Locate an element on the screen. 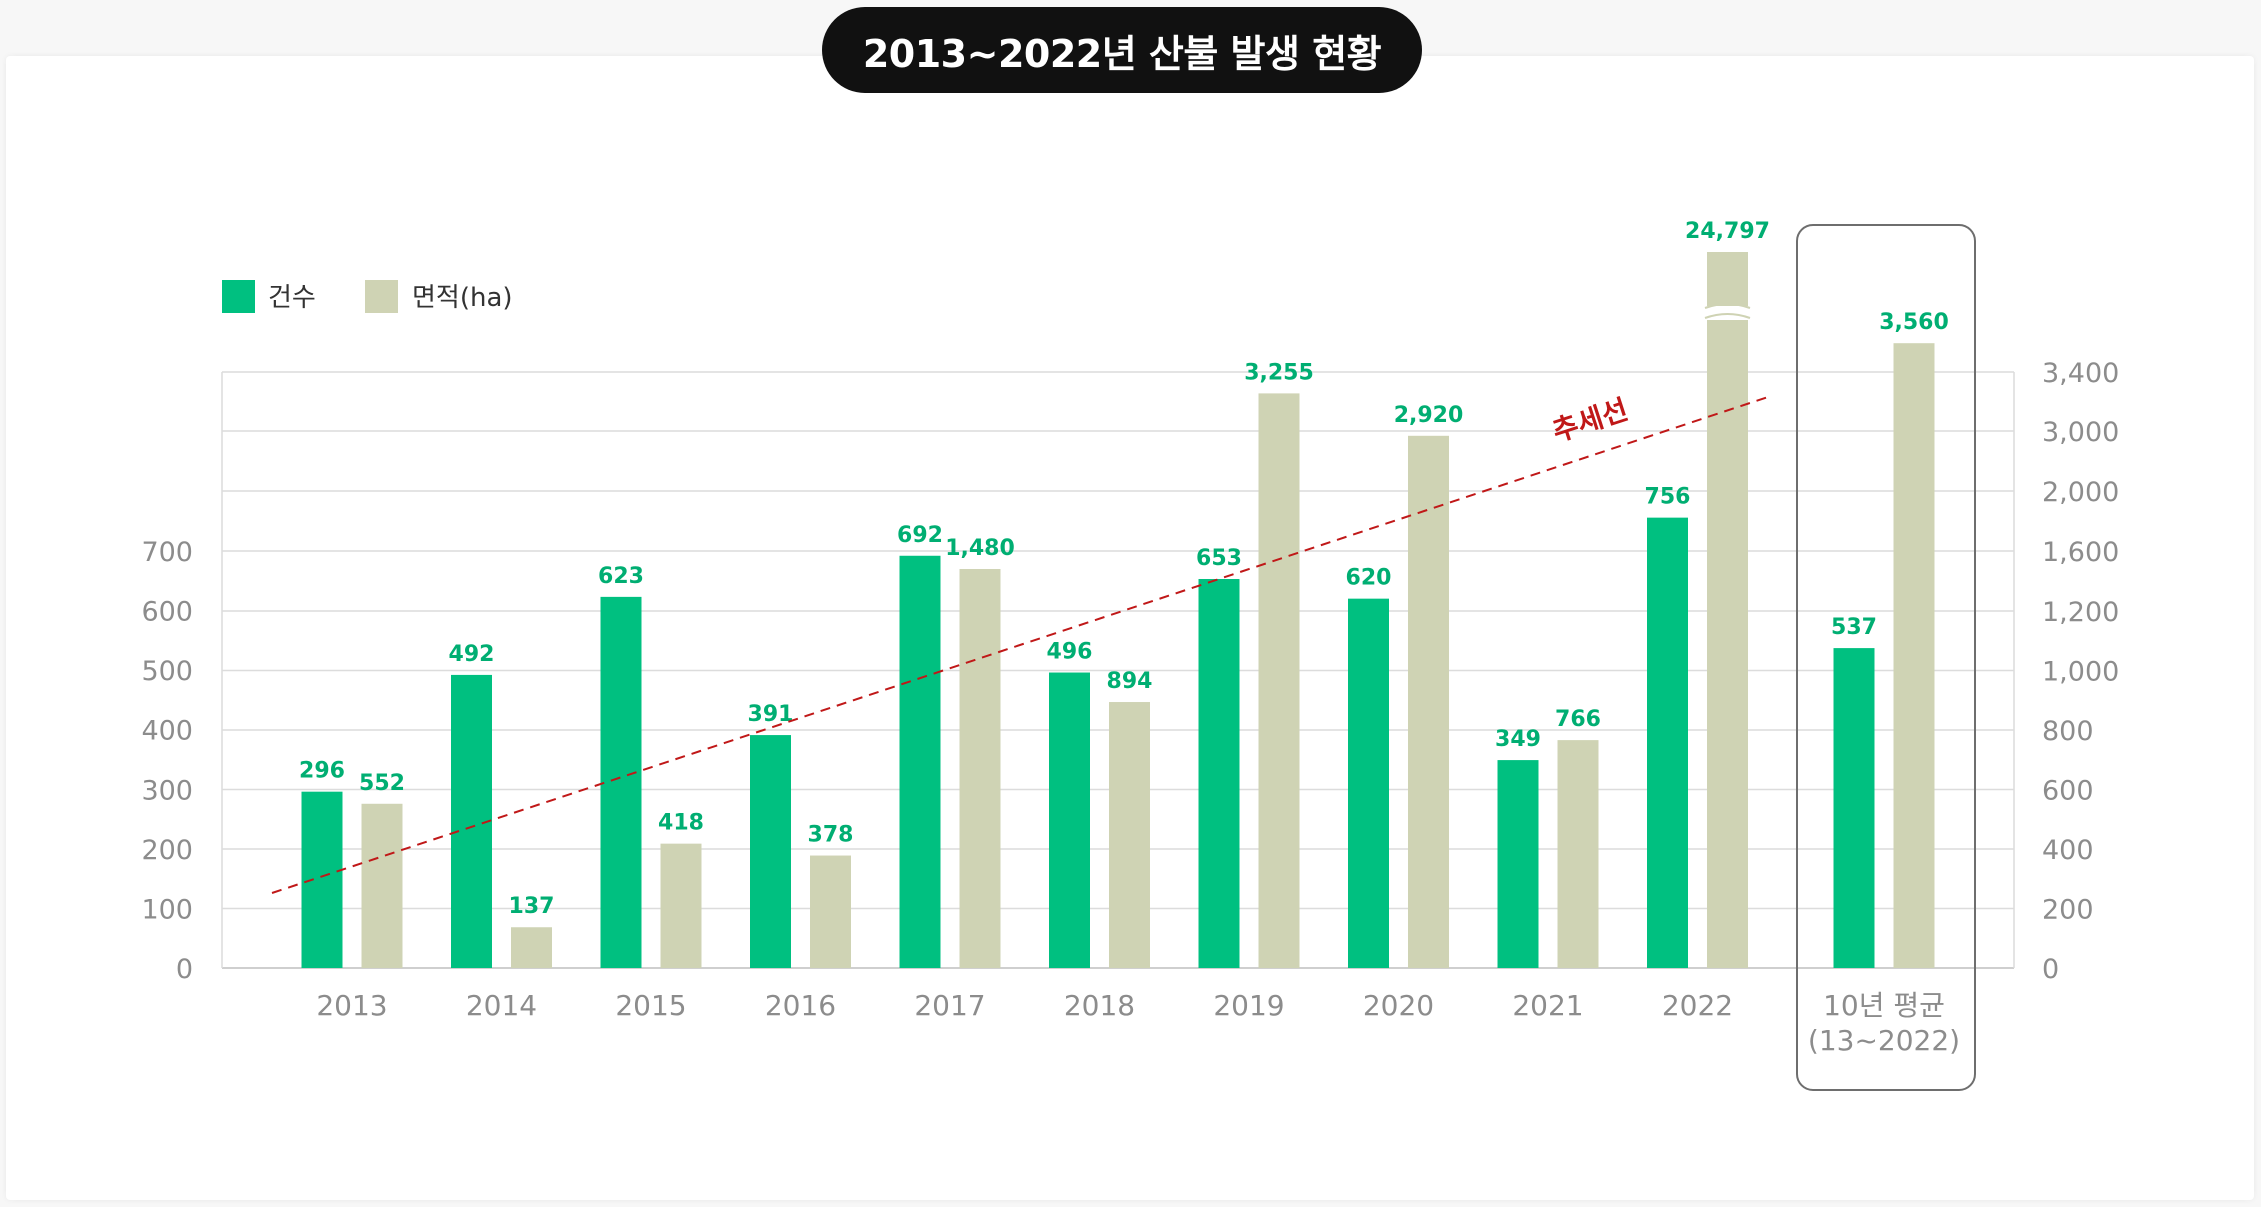  x-category-label: 2019 is located at coordinates (1248, 1005).